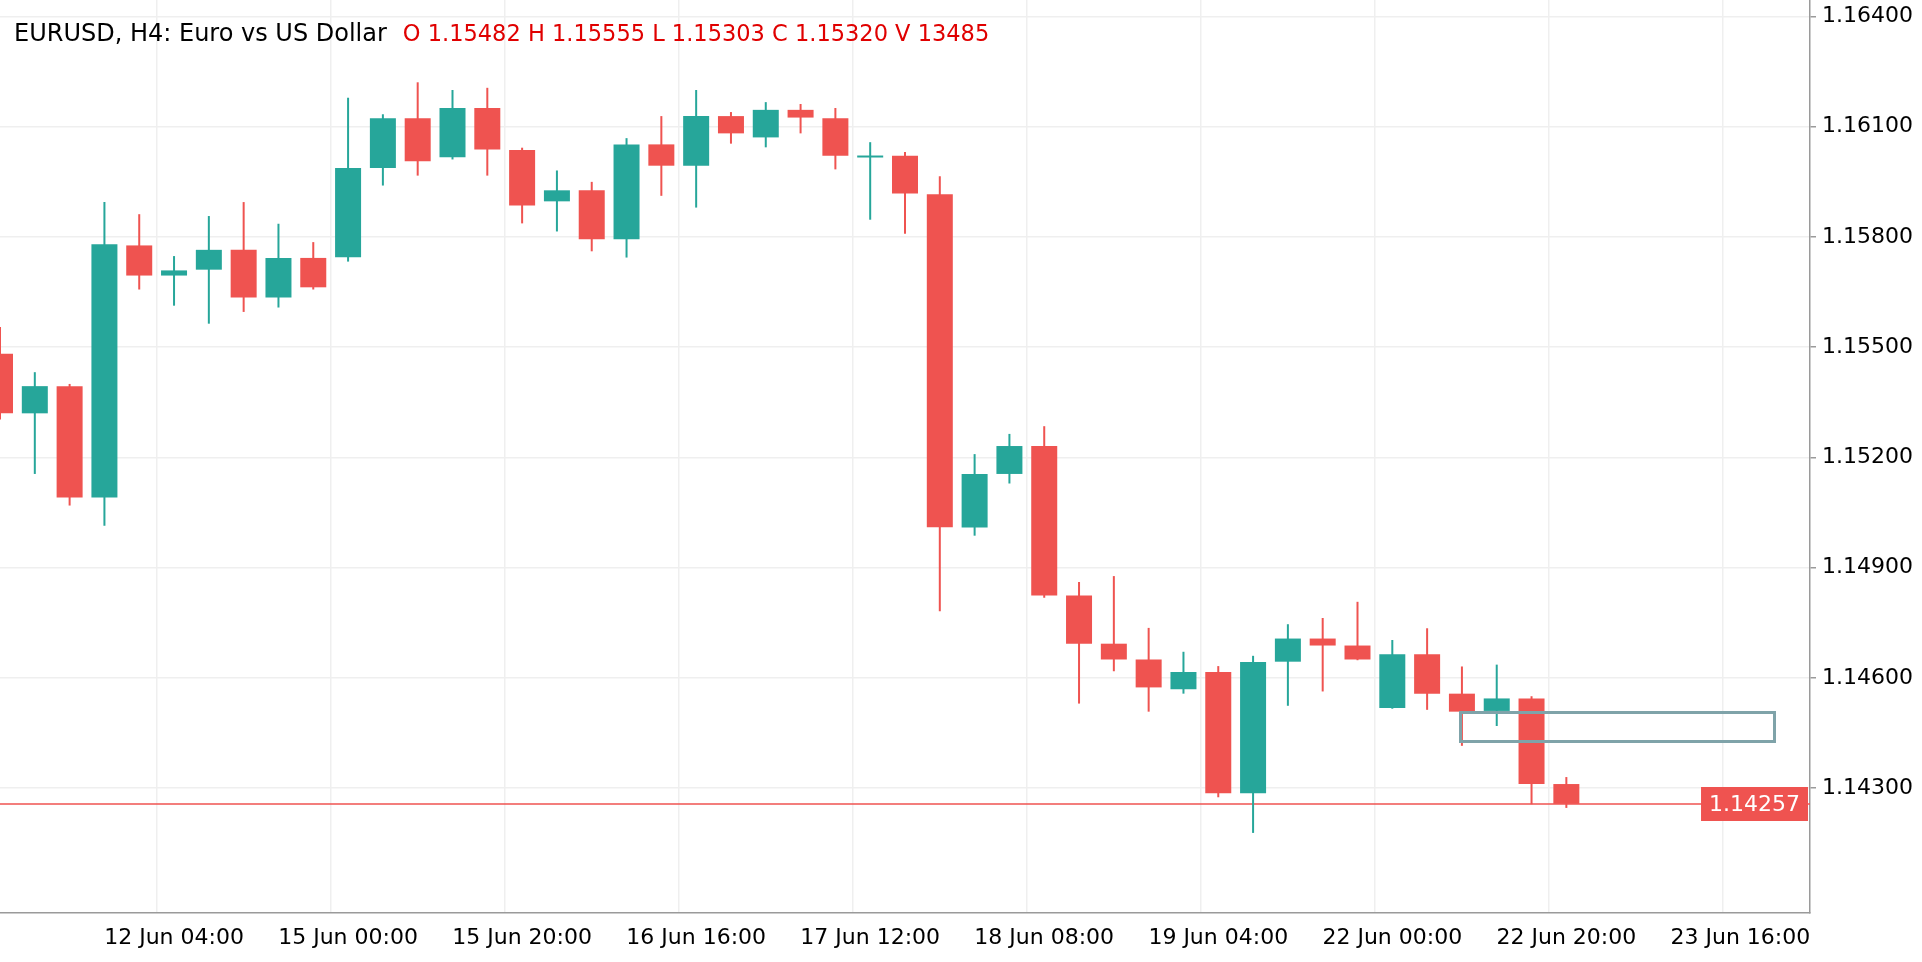 This screenshot has height=962, width=1922. What do you see at coordinates (1755, 803) in the screenshot?
I see `ref-line-label: 1.14257` at bounding box center [1755, 803].